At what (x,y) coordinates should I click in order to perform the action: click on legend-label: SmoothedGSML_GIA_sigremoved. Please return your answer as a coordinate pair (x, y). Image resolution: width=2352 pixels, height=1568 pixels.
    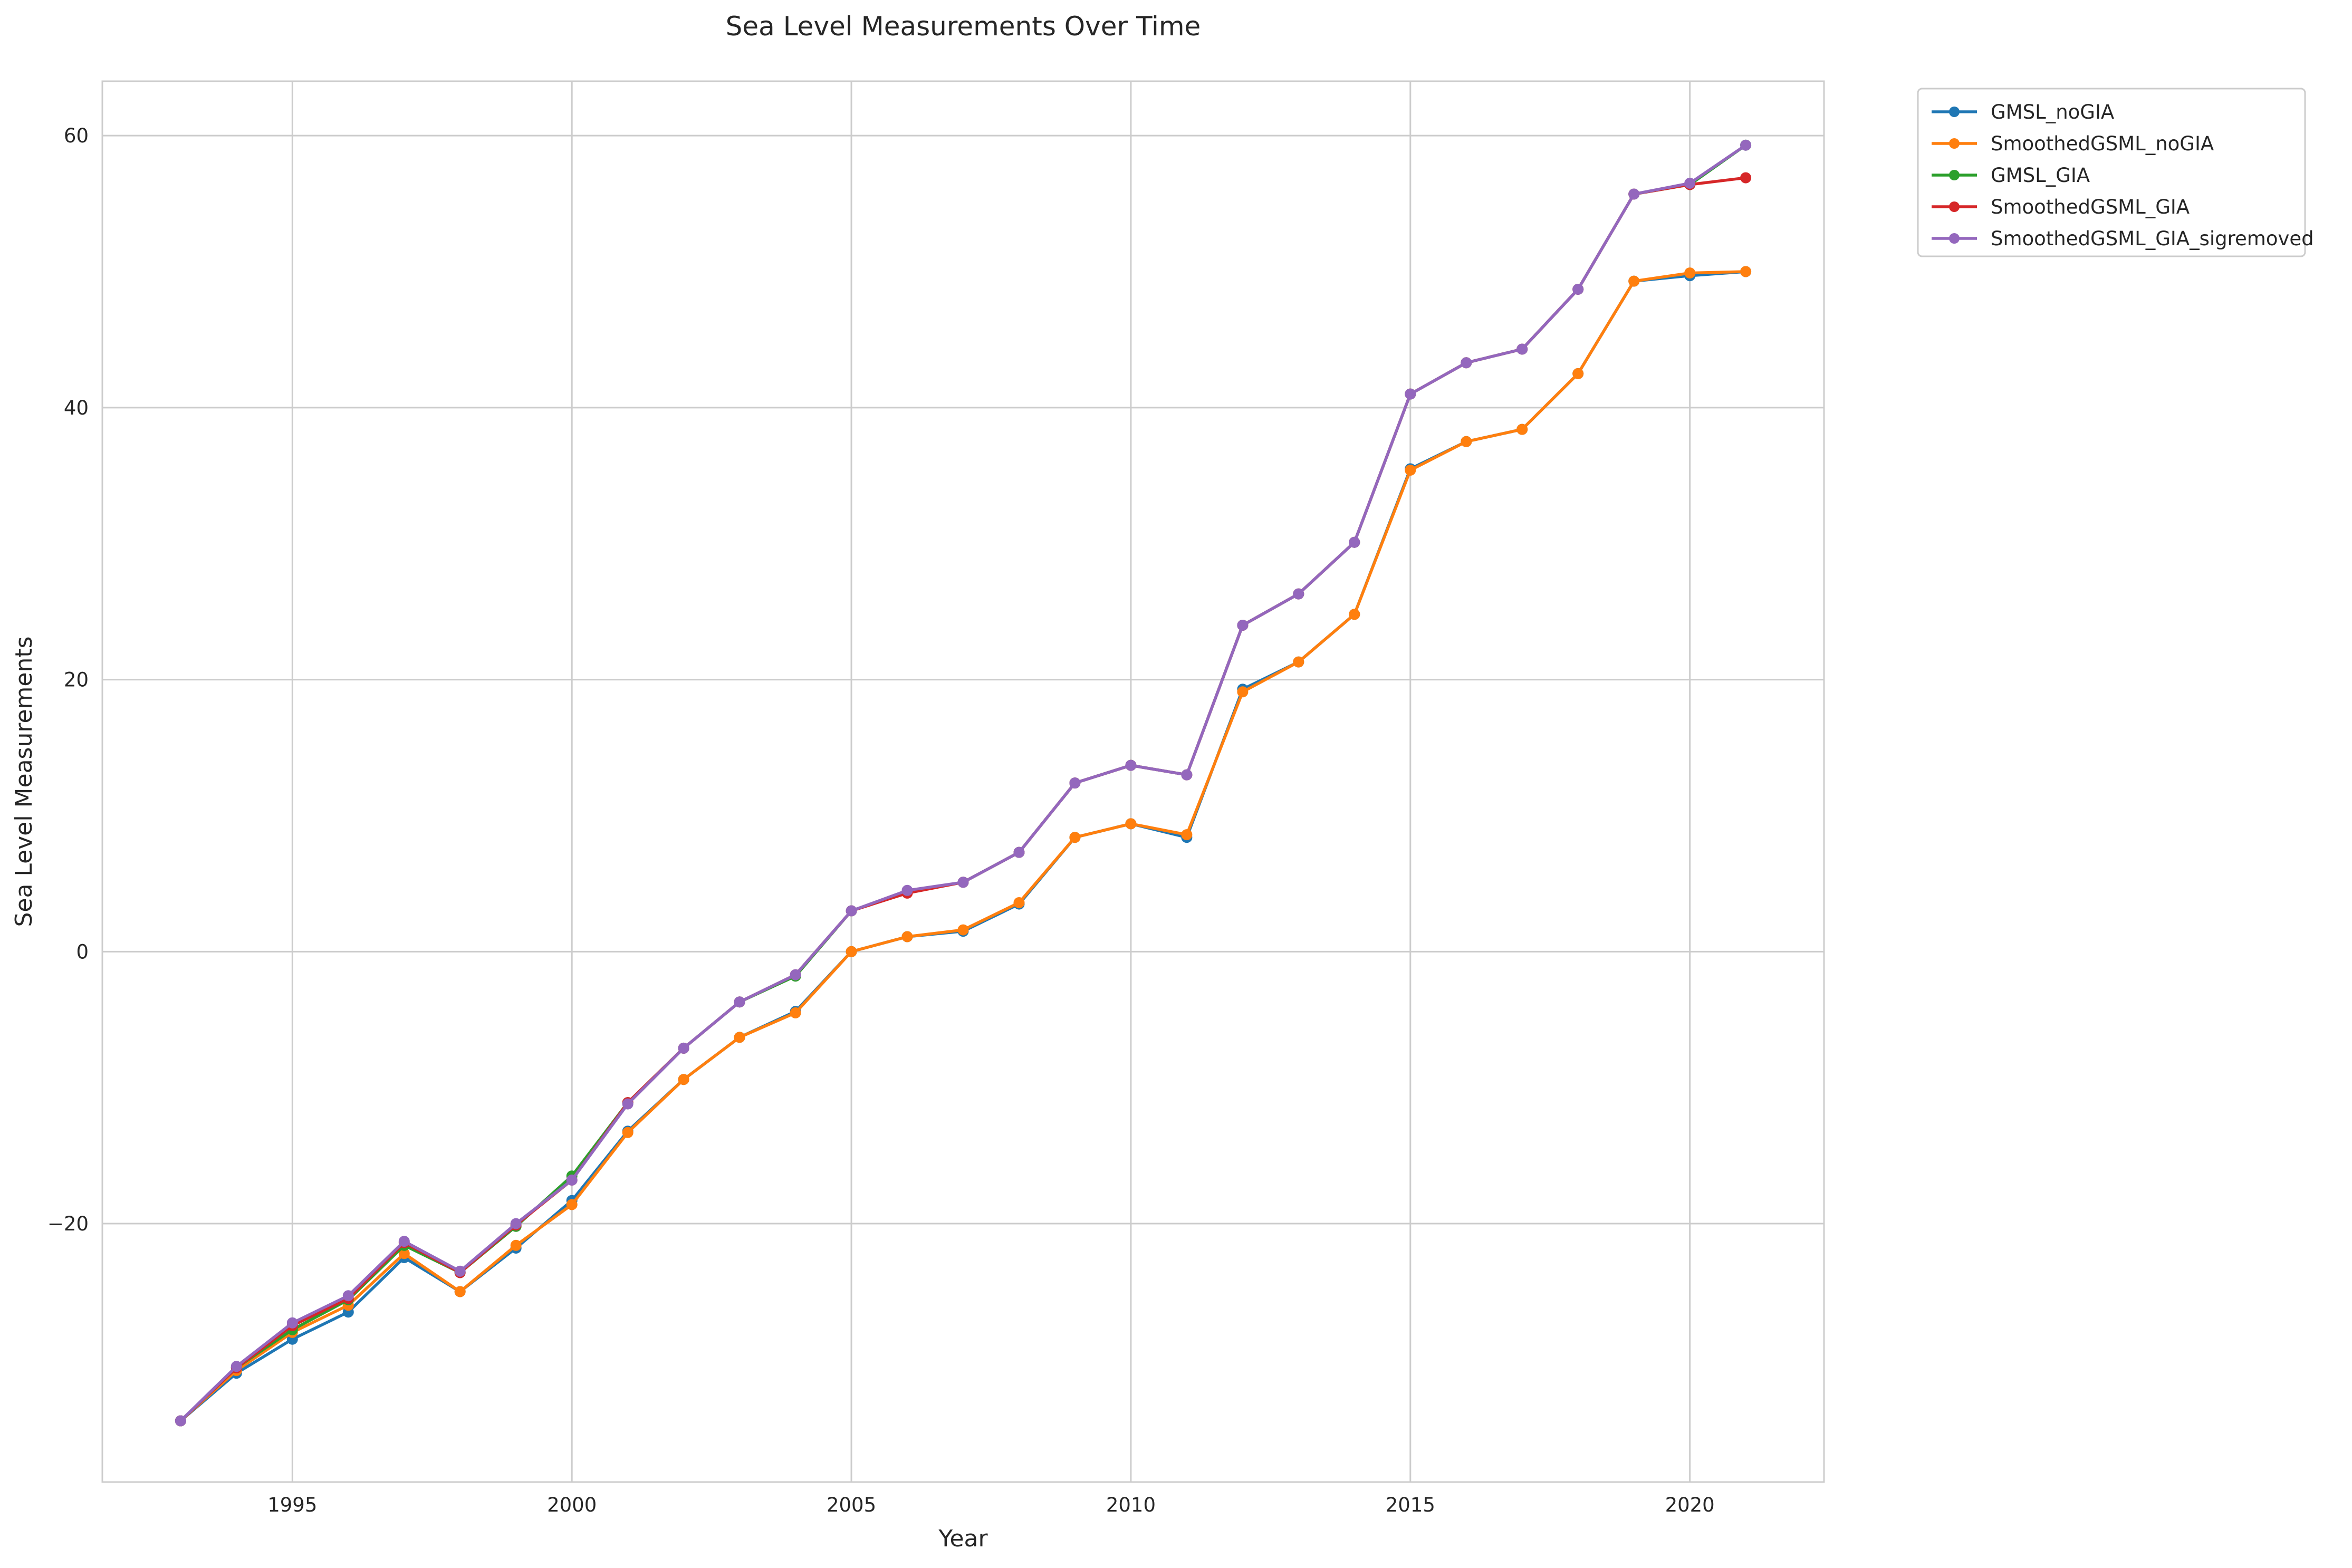
    Looking at the image, I should click on (2152, 239).